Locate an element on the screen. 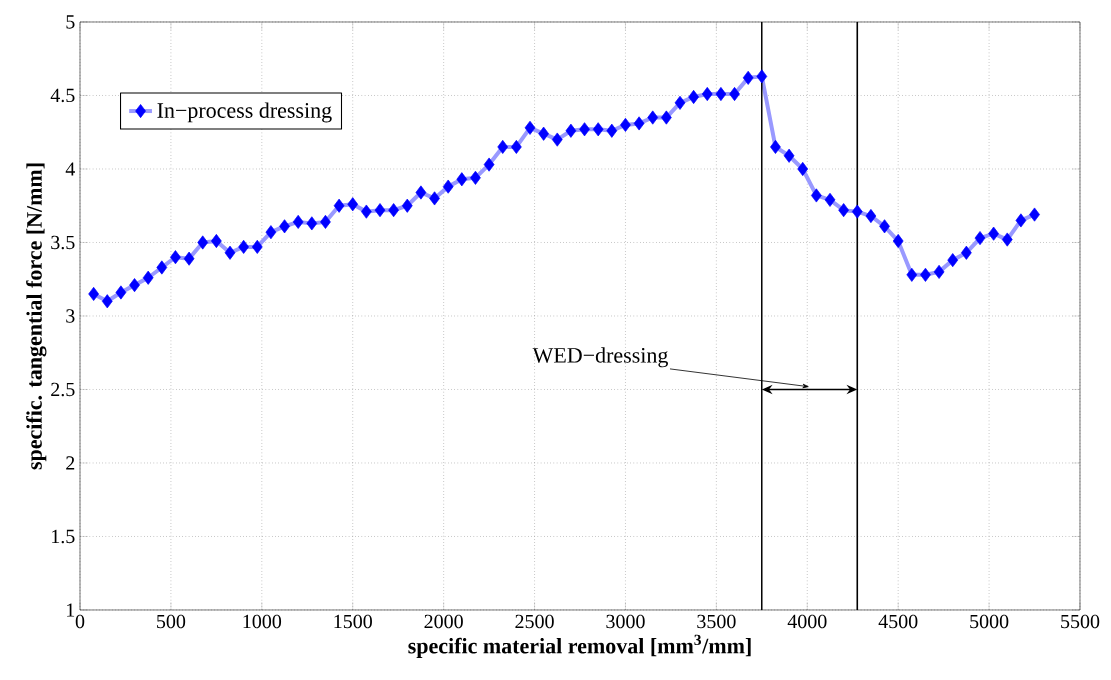  y-tick-label: 3.5 is located at coordinates (63, 242).